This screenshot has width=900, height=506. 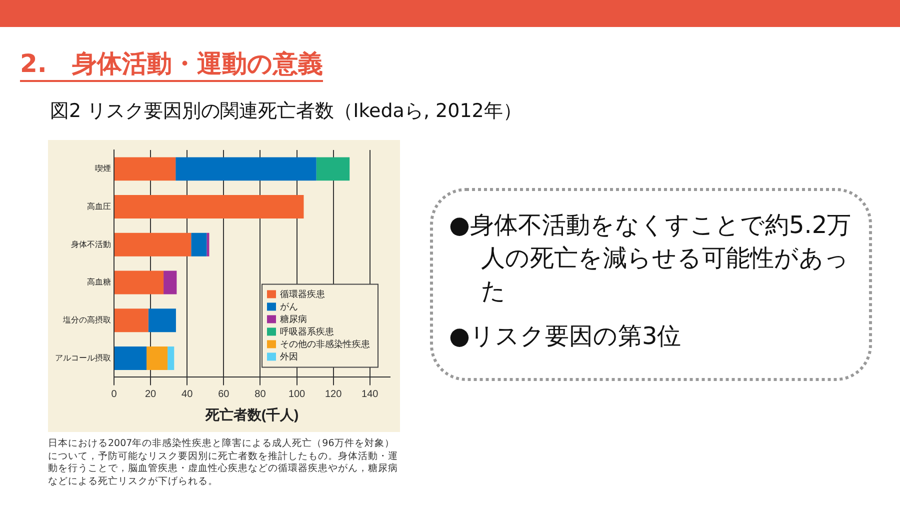 What do you see at coordinates (289, 357) in the screenshot?
I see `legend-label: 外因` at bounding box center [289, 357].